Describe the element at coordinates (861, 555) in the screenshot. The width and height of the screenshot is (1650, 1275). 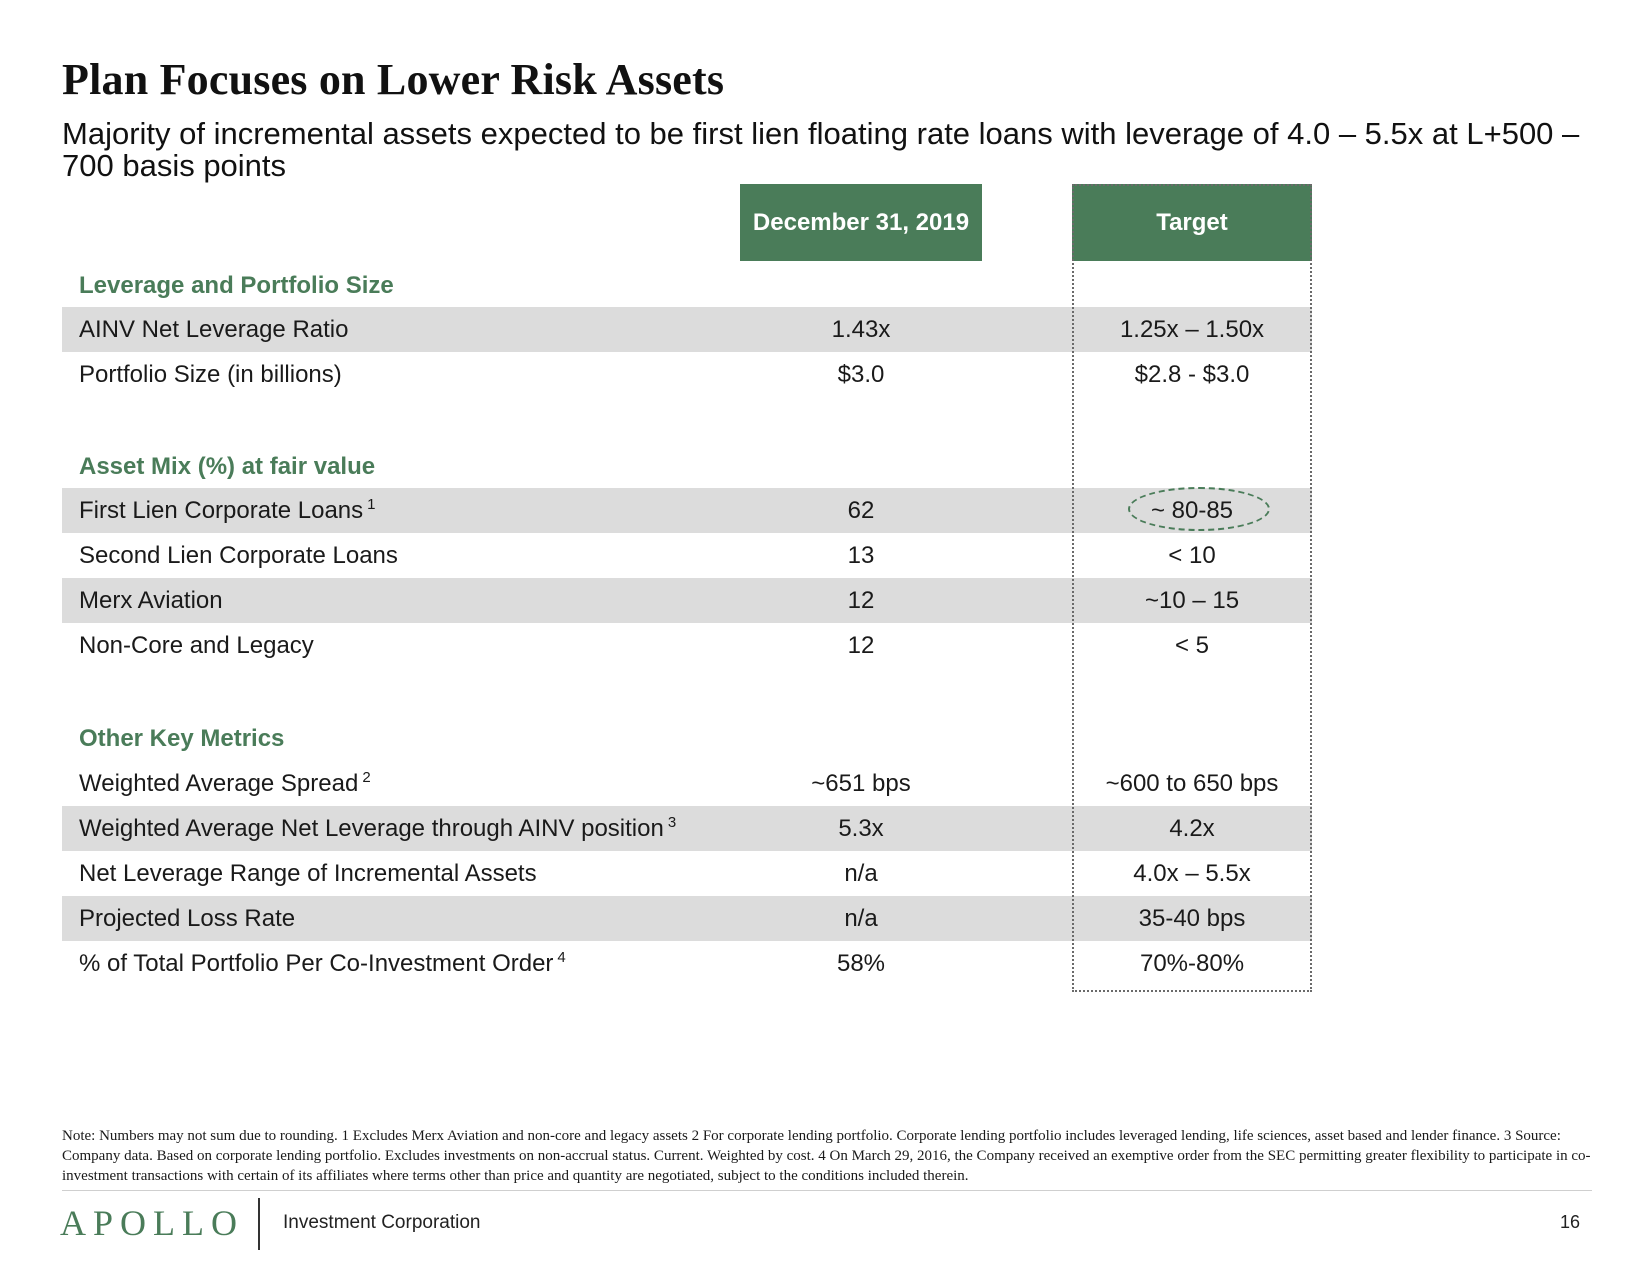
I see `value-2019: 13` at that location.